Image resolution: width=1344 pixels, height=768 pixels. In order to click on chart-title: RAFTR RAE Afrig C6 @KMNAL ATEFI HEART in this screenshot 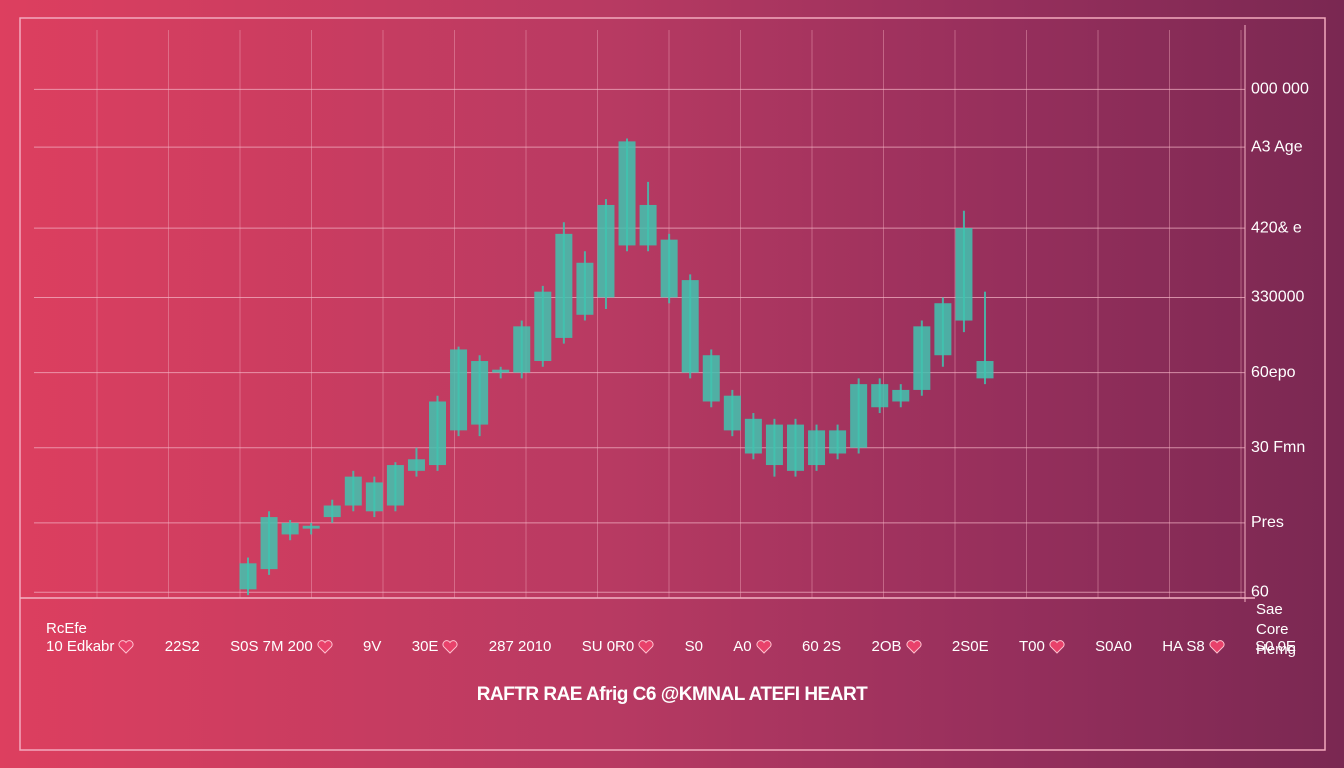, I will do `click(672, 694)`.